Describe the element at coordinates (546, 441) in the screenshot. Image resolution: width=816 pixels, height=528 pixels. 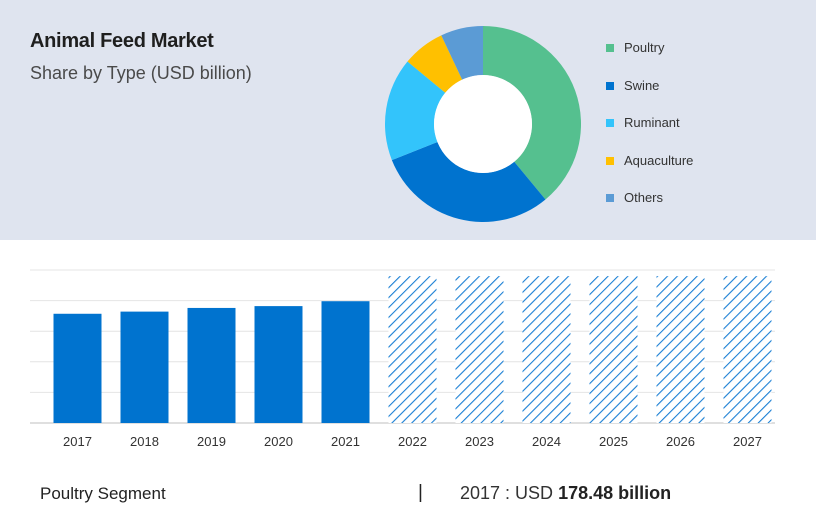
I see `x-tick-label: 2024` at that location.